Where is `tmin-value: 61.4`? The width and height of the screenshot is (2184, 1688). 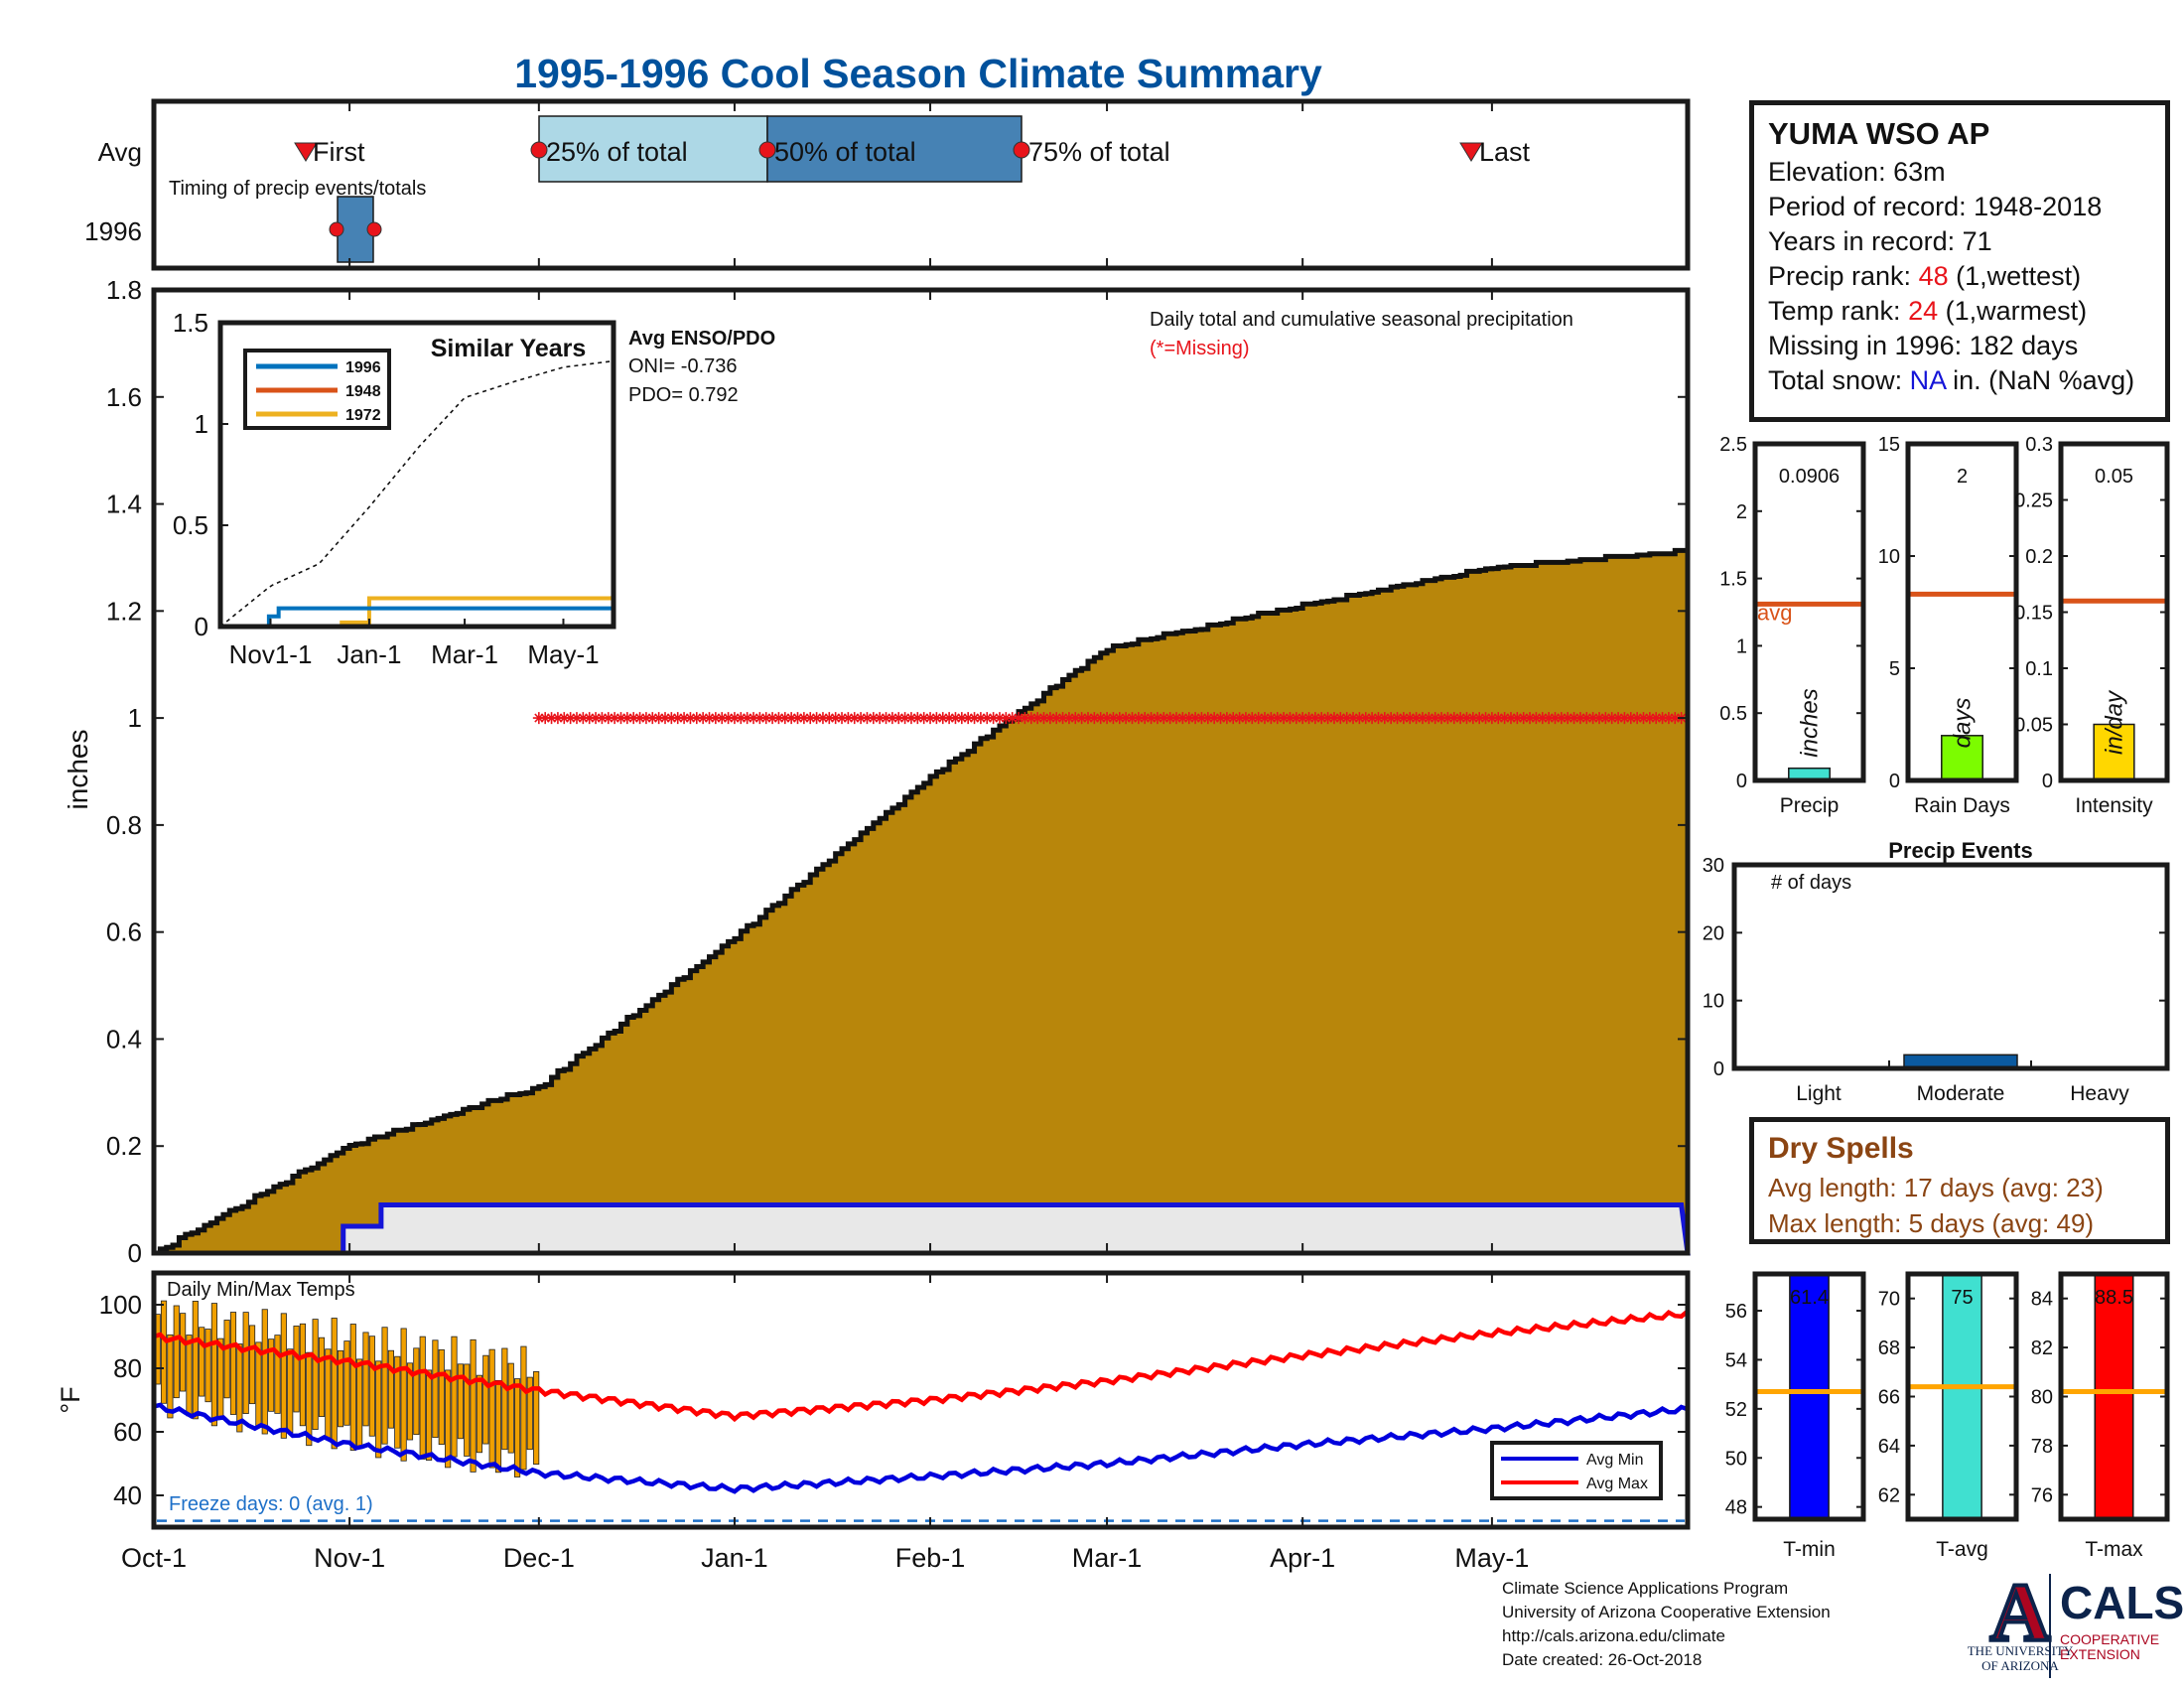 tmin-value: 61.4 is located at coordinates (1809, 1298).